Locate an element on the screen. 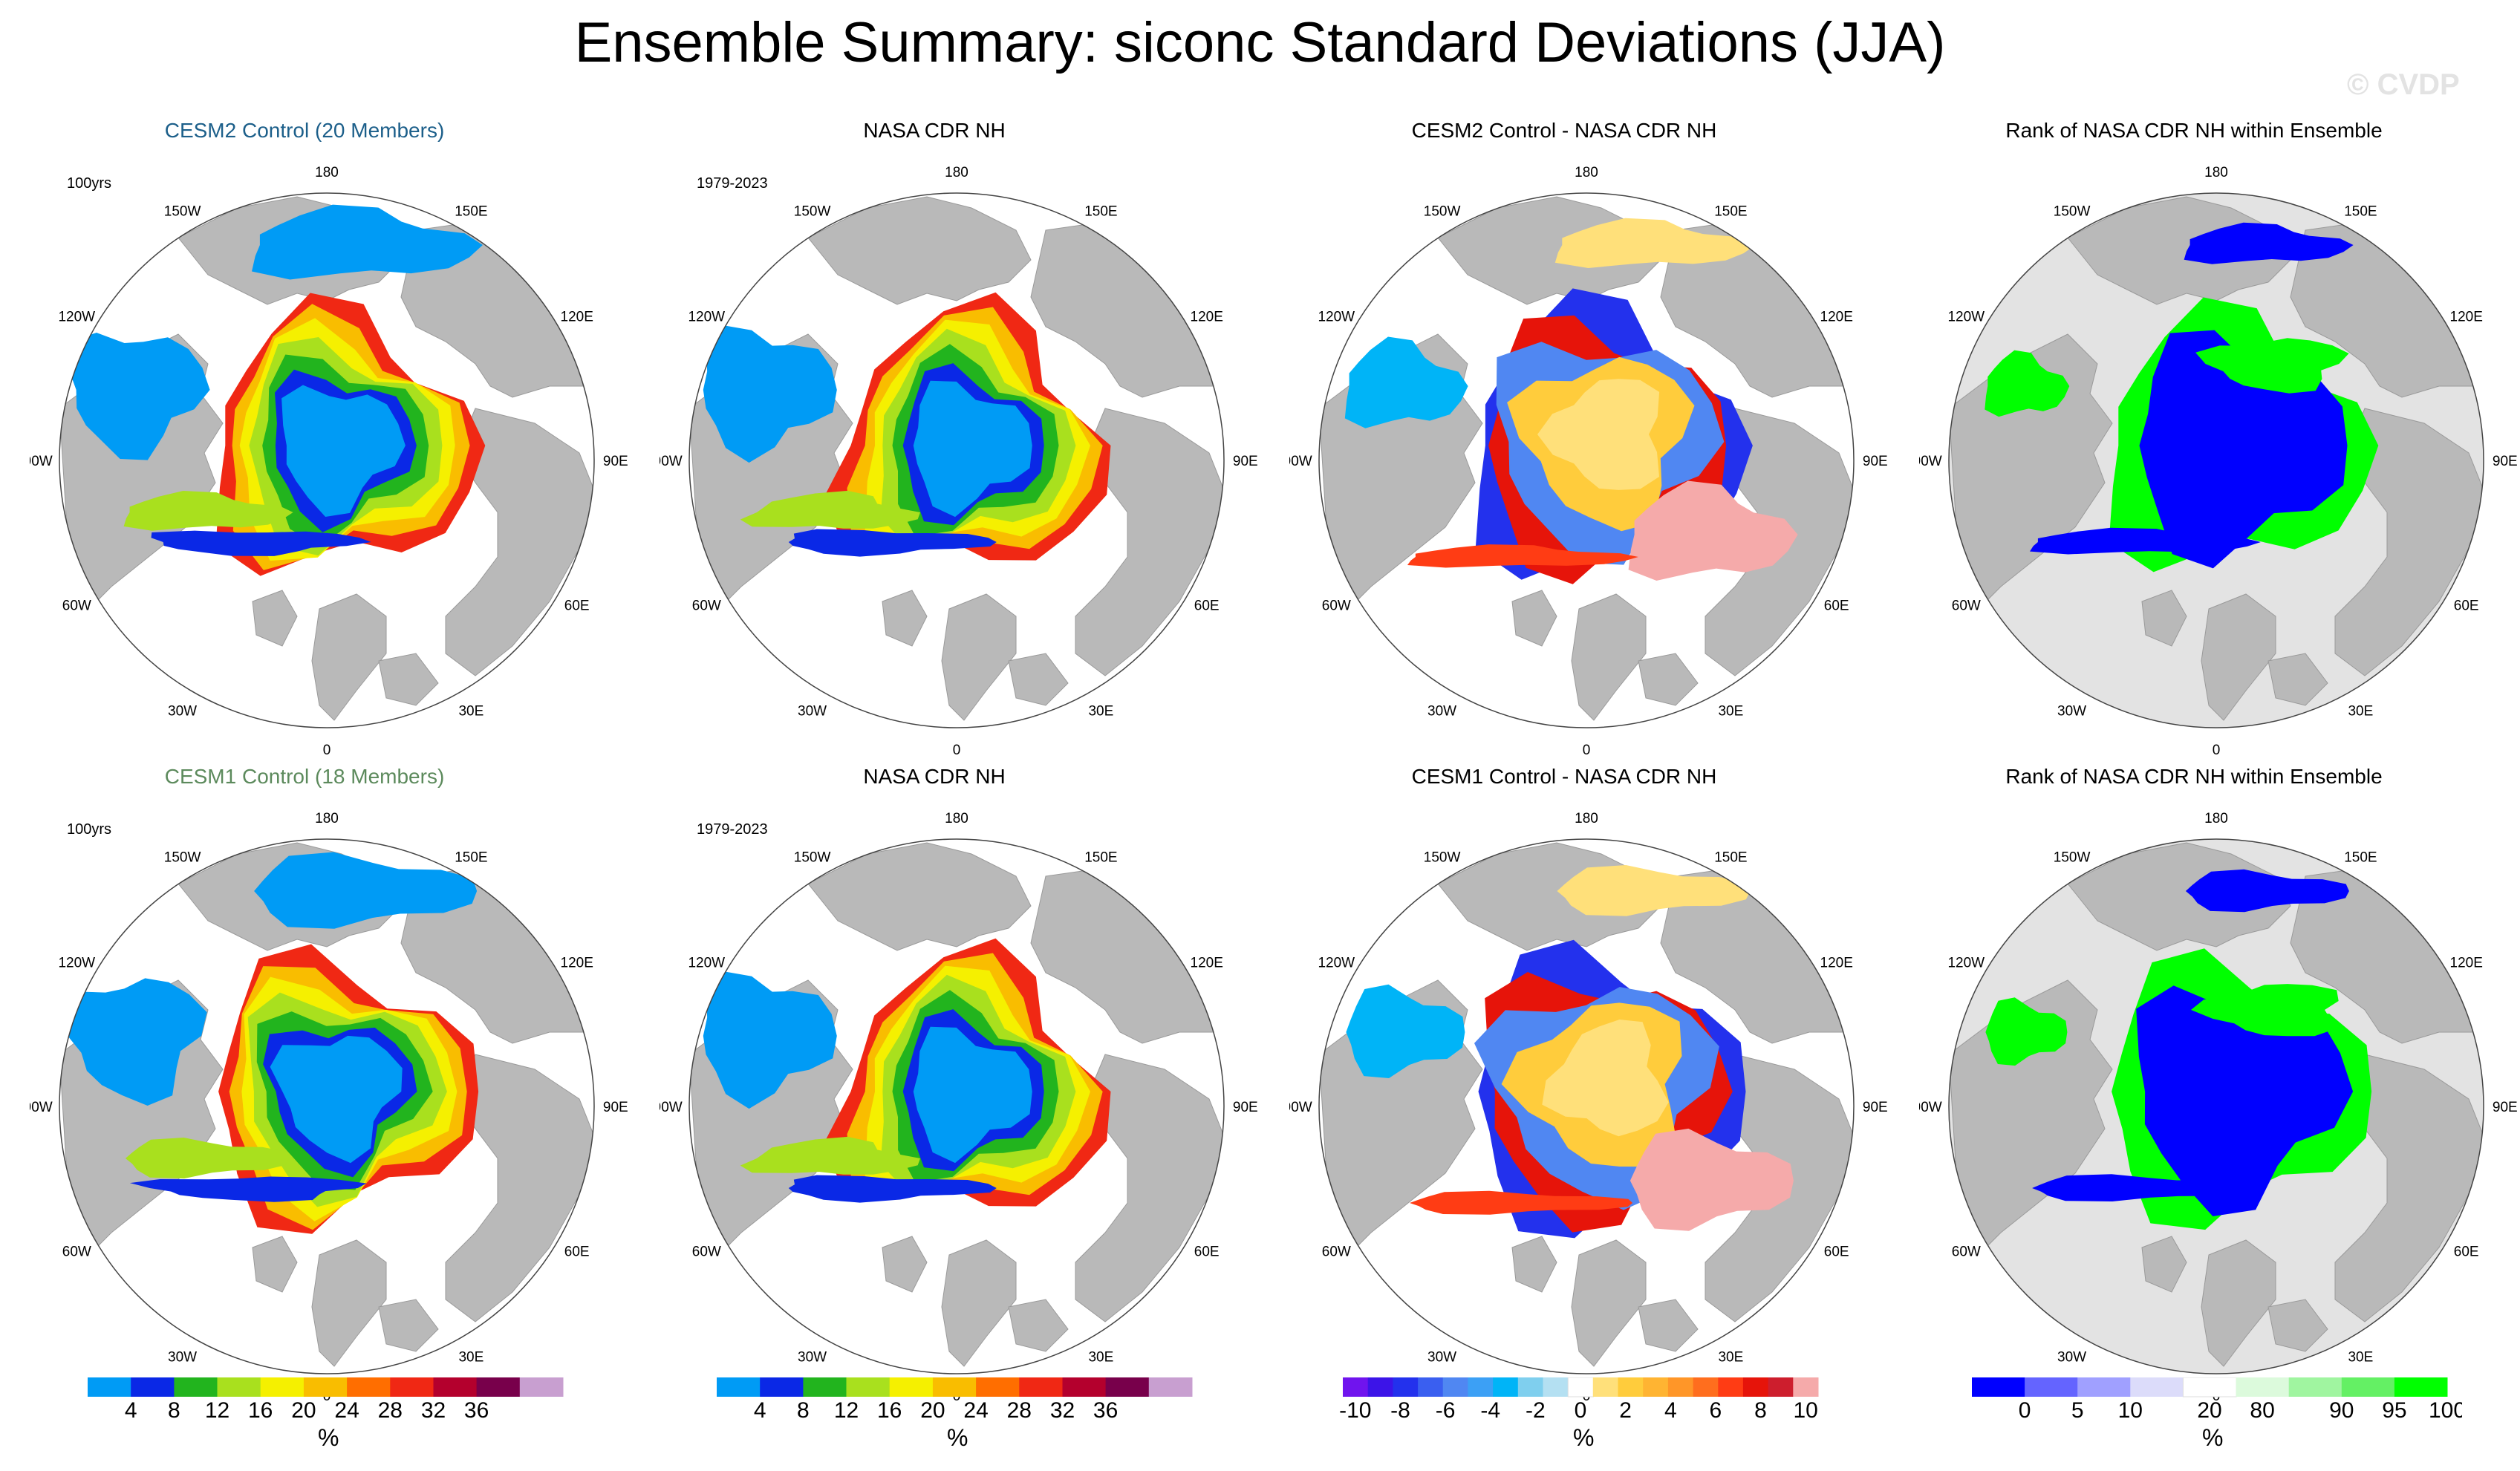 The image size is (2520, 1471). lon-label: 90W is located at coordinates (672, 1107).